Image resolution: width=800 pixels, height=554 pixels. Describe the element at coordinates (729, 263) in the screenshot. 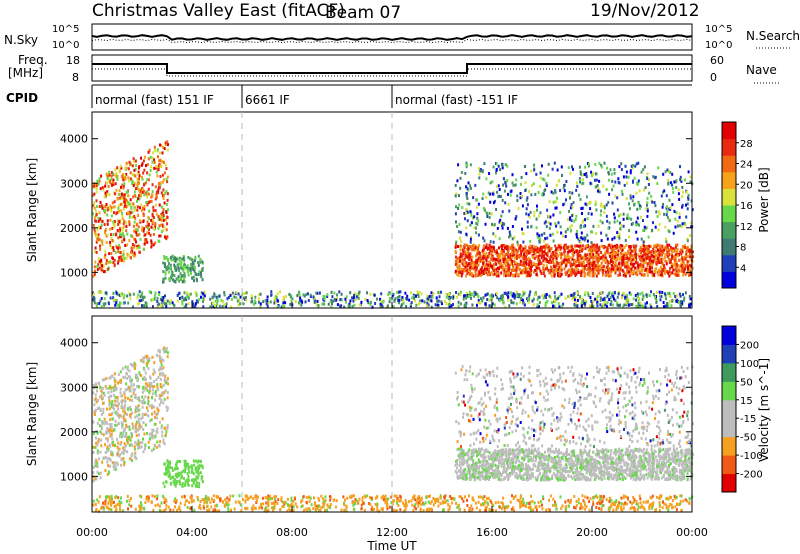

I see `power-colorbar-swatch` at that location.